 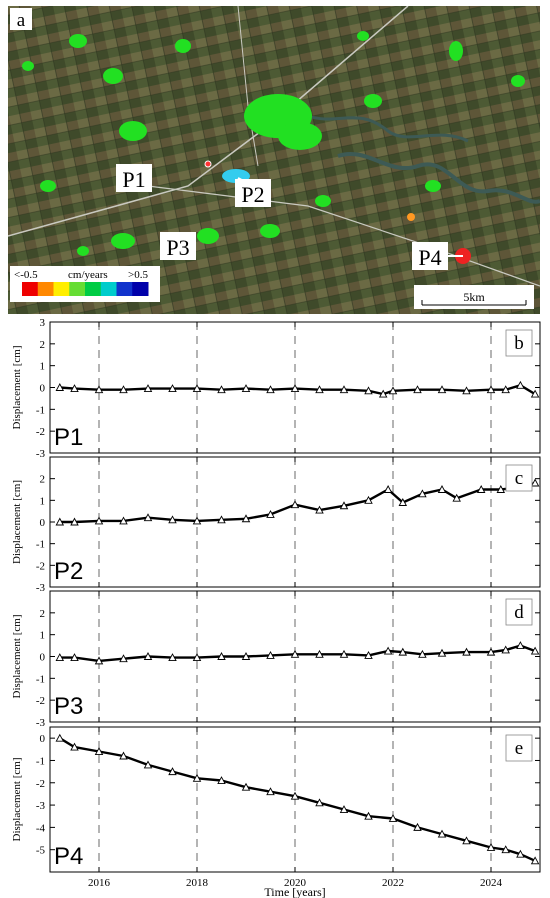 I want to click on svg-text: P2, so click(x=252, y=194).